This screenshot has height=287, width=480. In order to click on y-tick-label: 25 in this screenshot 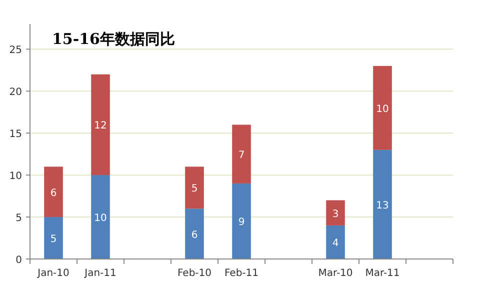, I will do `click(15, 50)`.